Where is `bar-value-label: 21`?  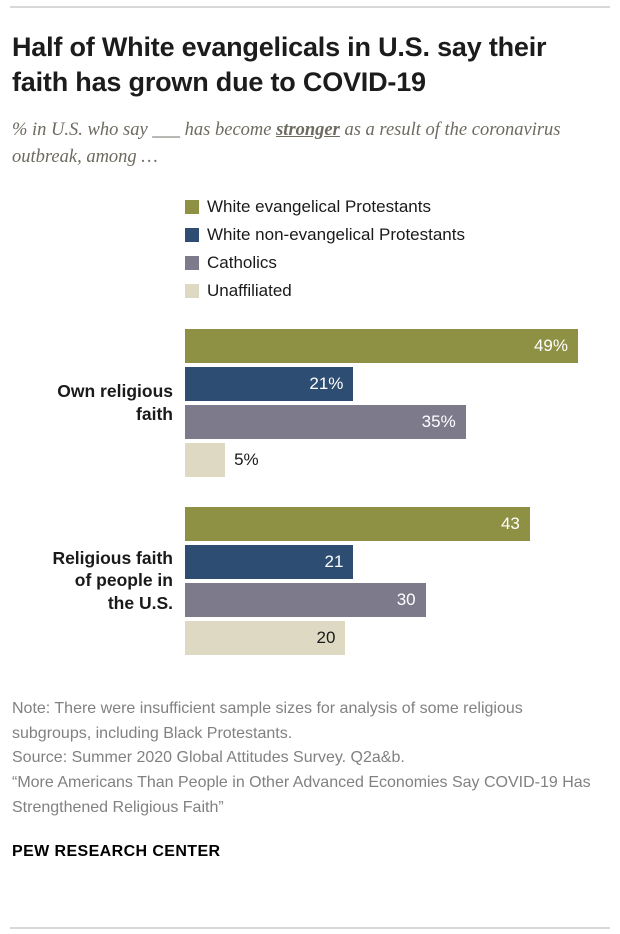 bar-value-label: 21 is located at coordinates (334, 561).